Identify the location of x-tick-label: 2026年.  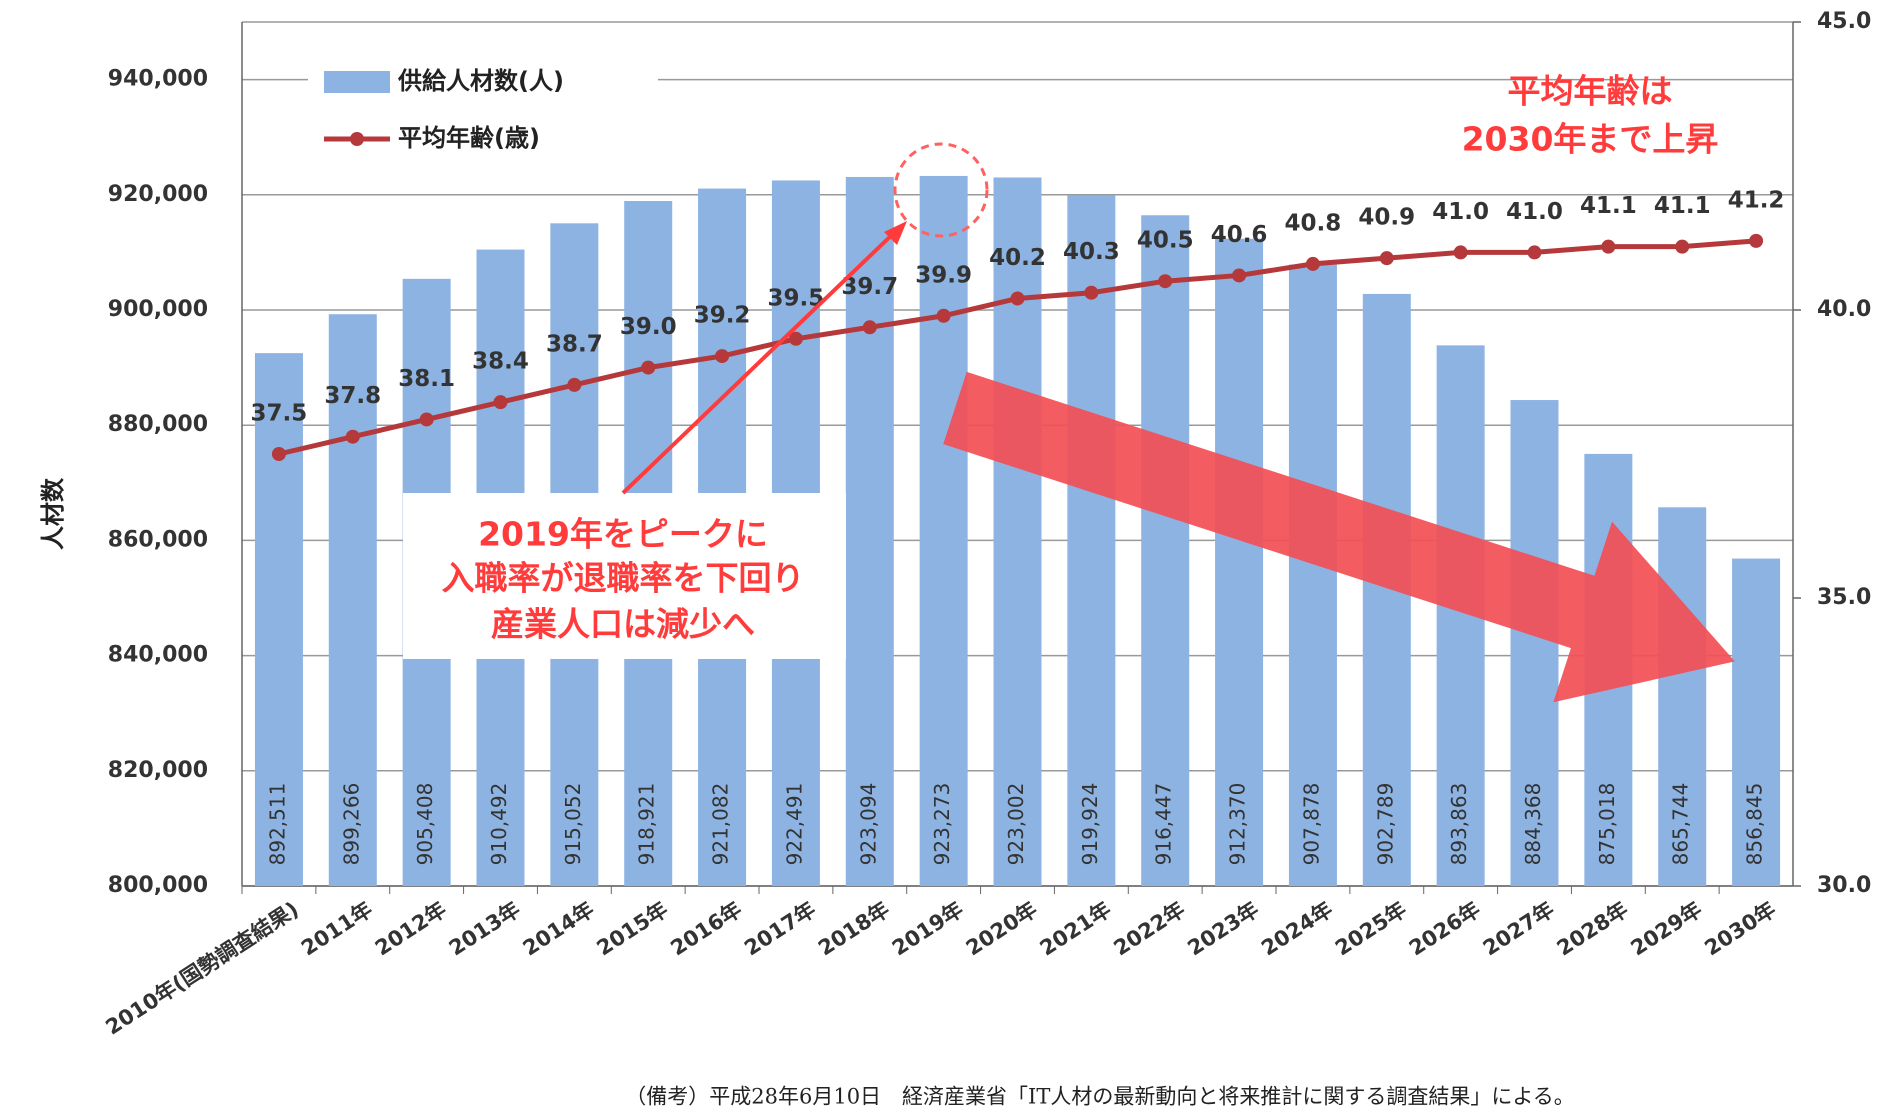
(1445, 928).